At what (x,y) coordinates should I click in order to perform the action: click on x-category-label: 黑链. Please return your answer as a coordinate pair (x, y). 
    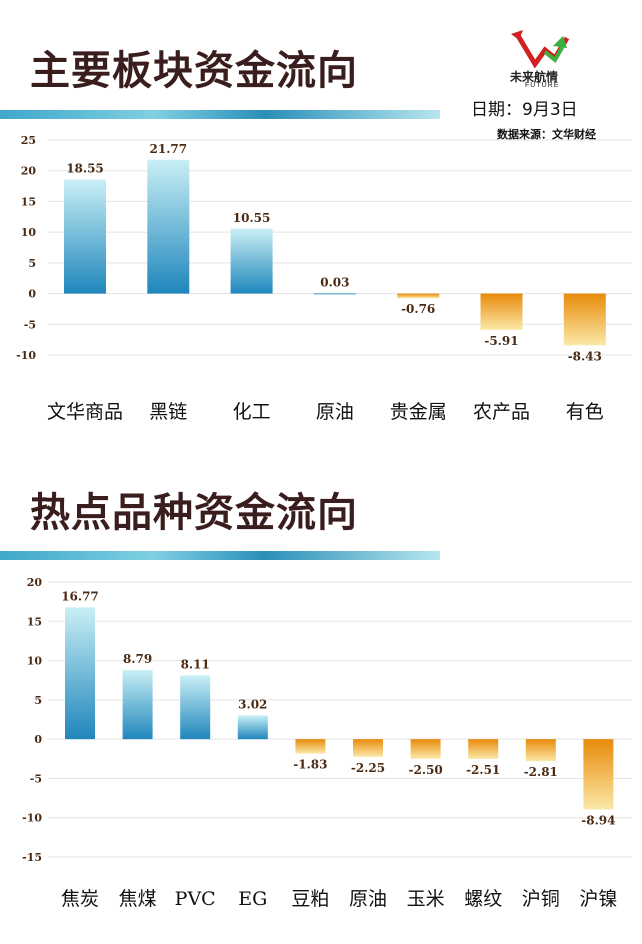
    Looking at the image, I should click on (168, 412).